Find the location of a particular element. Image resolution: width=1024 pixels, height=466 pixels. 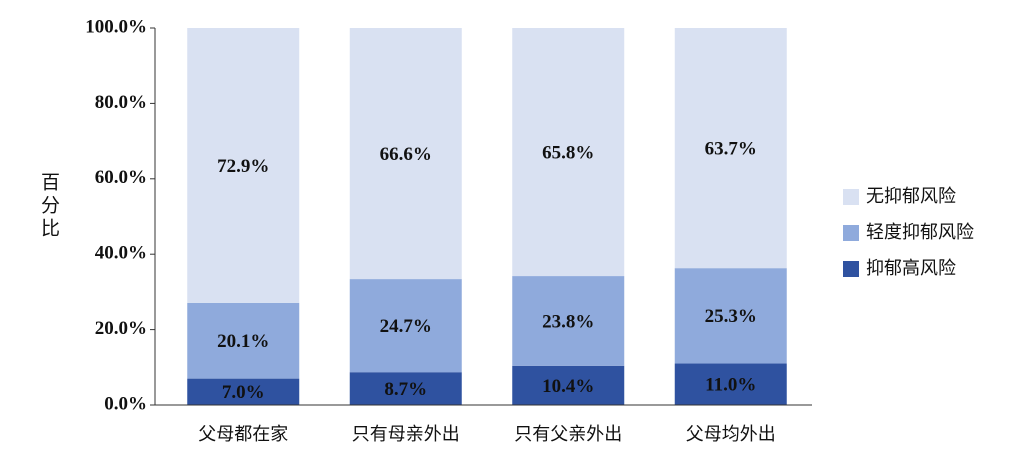

data-label: 23.8% is located at coordinates (568, 321).